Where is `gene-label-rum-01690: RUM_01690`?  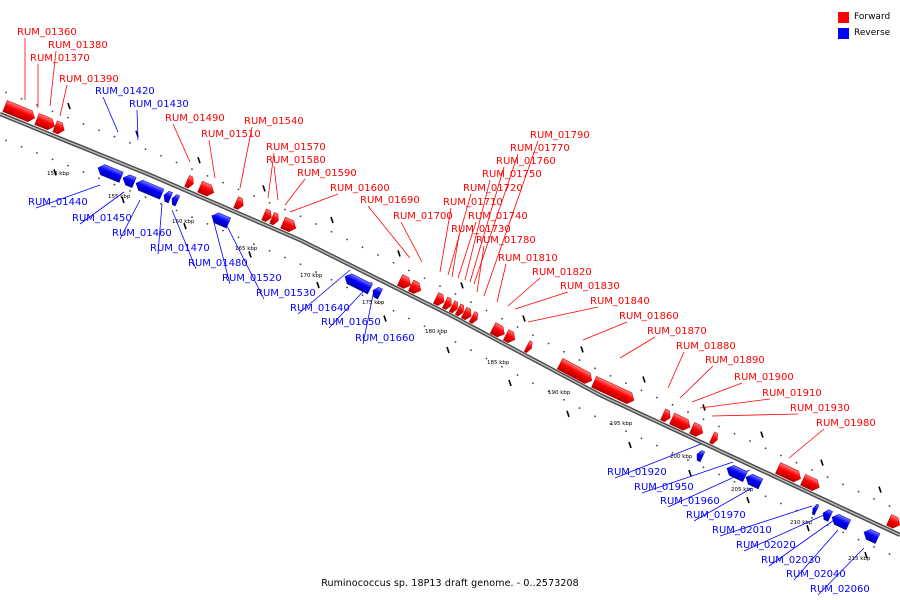
gene-label-rum-01690: RUM_01690 is located at coordinates (390, 200).